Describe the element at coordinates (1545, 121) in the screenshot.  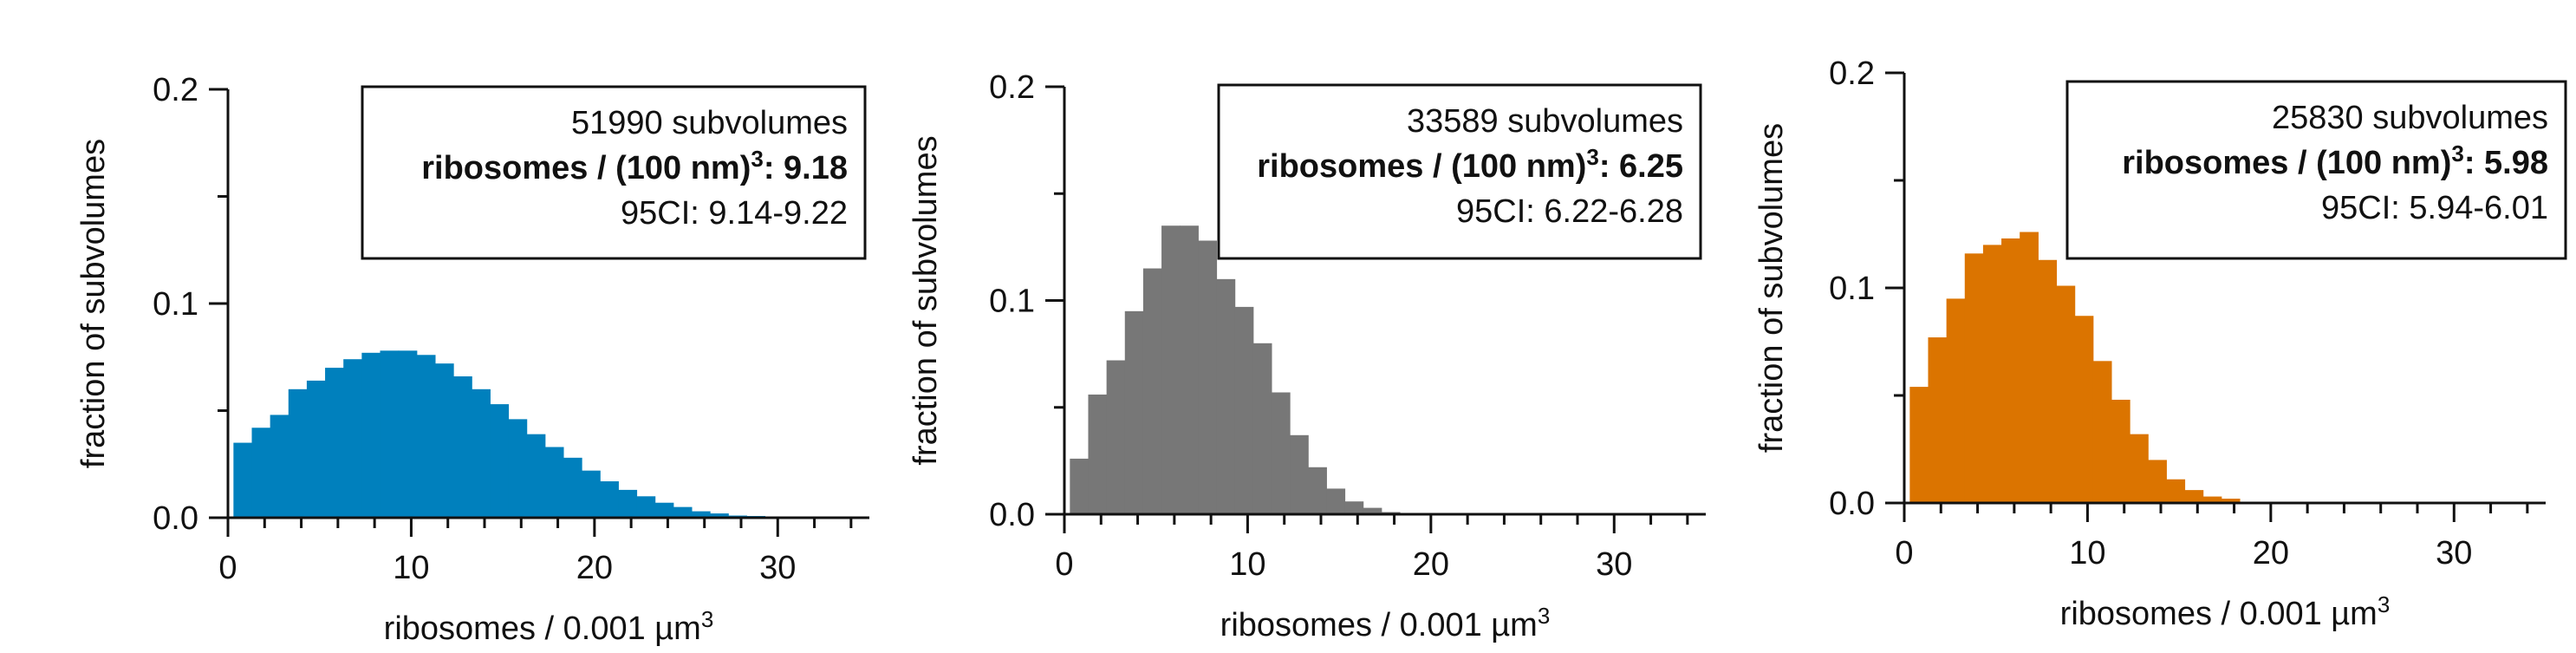
I see `annotation-count: 33589 subvolumes` at that location.